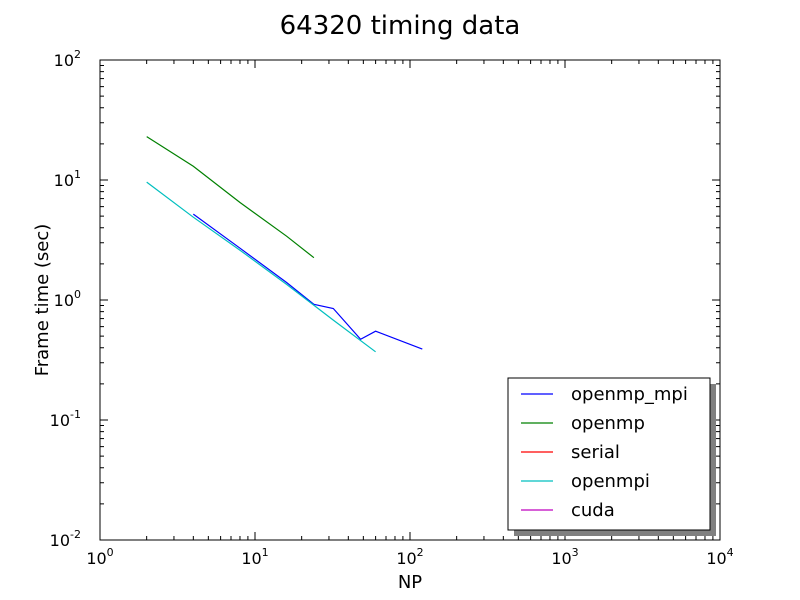 The width and height of the screenshot is (800, 600). I want to click on y-tick-label: 10⁰, so click(67, 299).